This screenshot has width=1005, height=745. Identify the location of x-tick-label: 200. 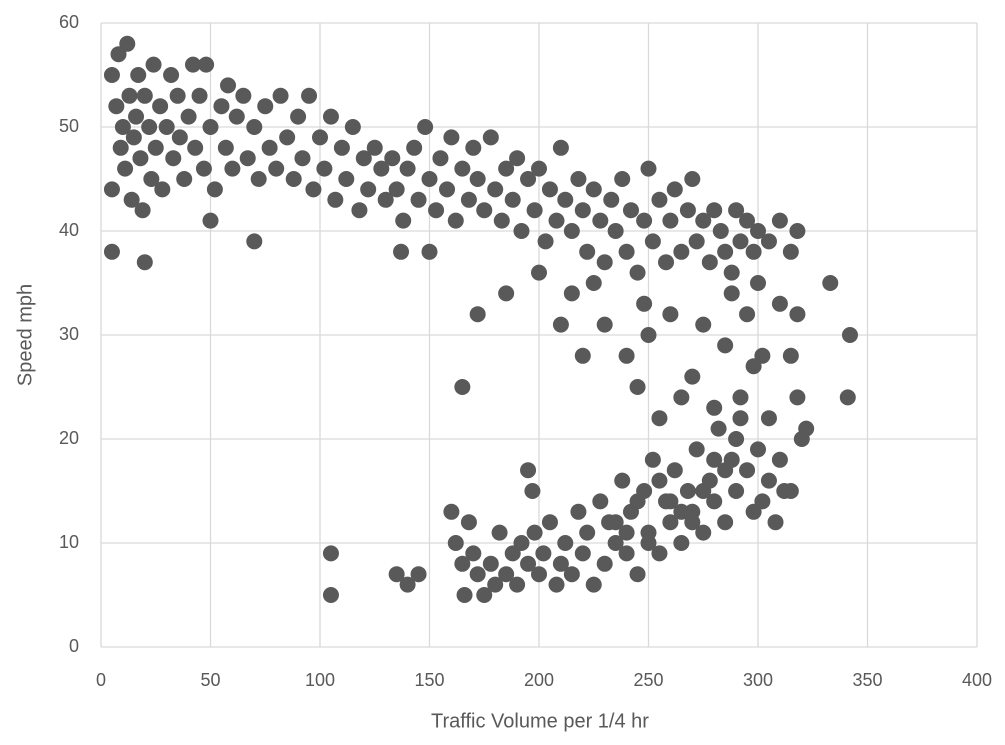
(539, 680).